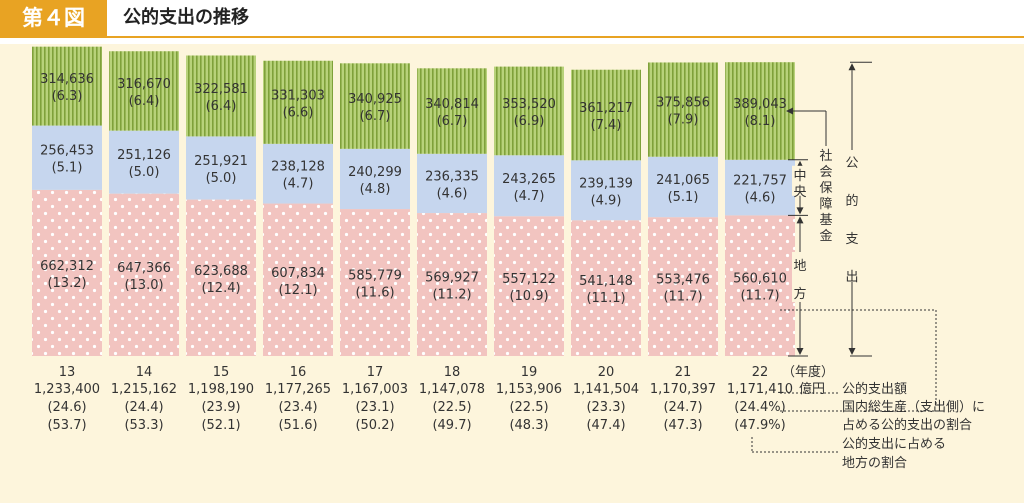 The image size is (1024, 503). Describe the element at coordinates (512, 37) in the screenshot. I see `header-rule` at that location.